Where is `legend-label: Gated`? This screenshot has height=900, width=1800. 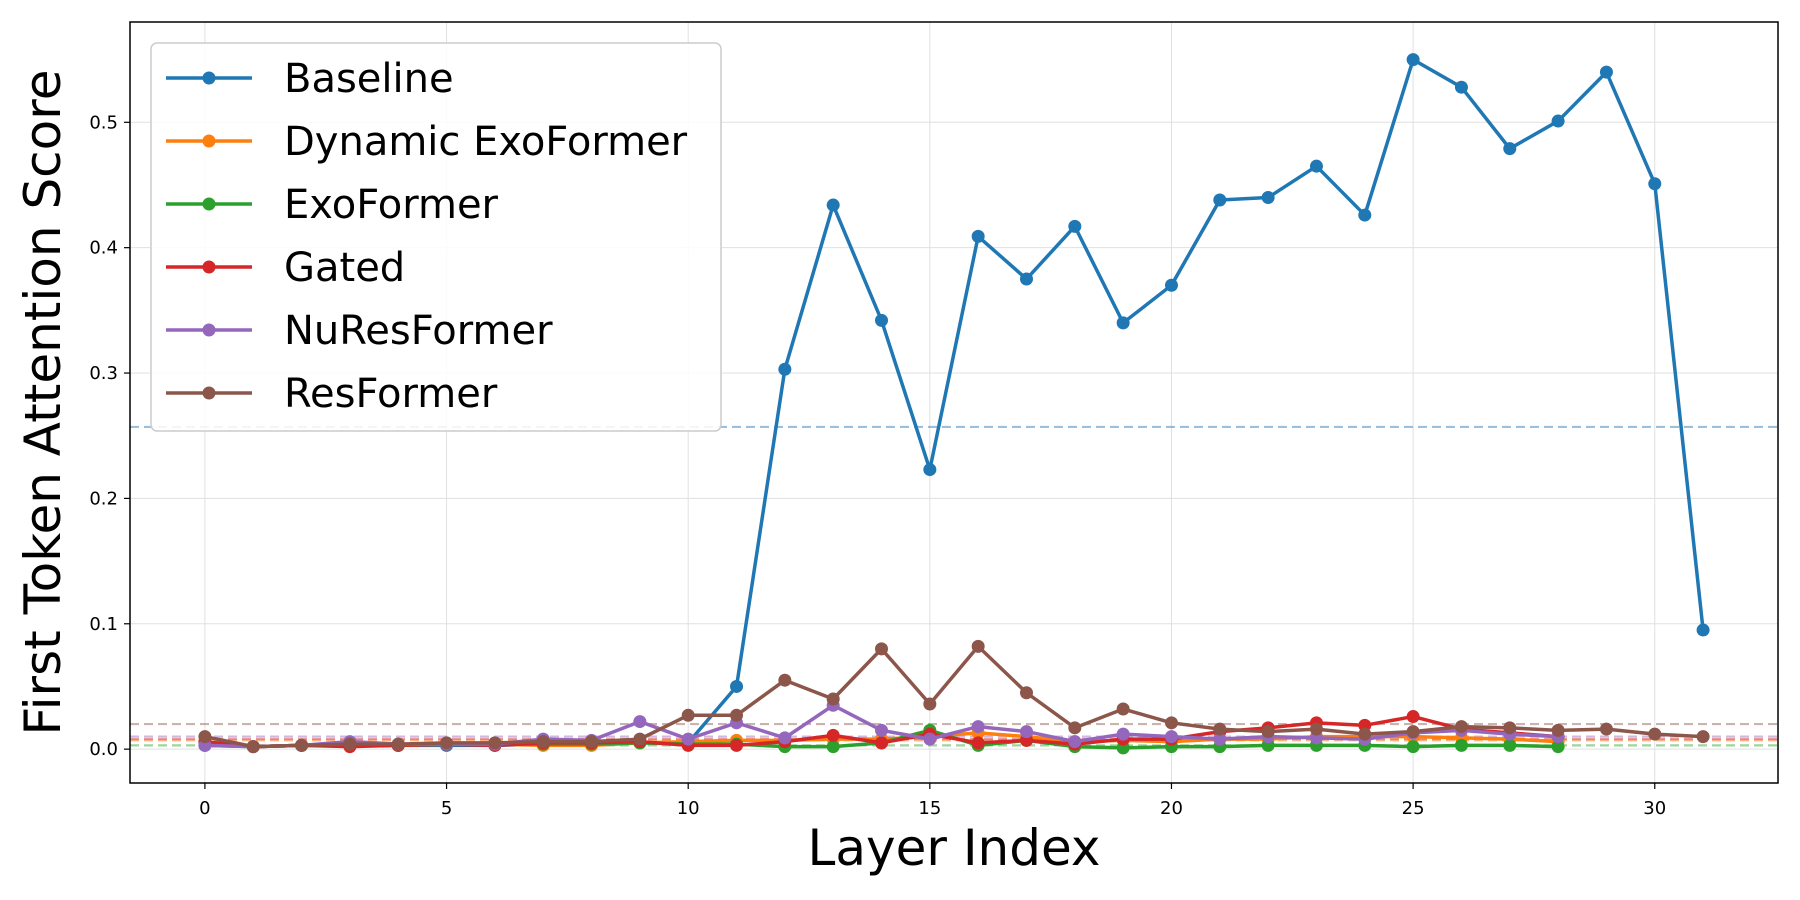
legend-label: Gated is located at coordinates (344, 268).